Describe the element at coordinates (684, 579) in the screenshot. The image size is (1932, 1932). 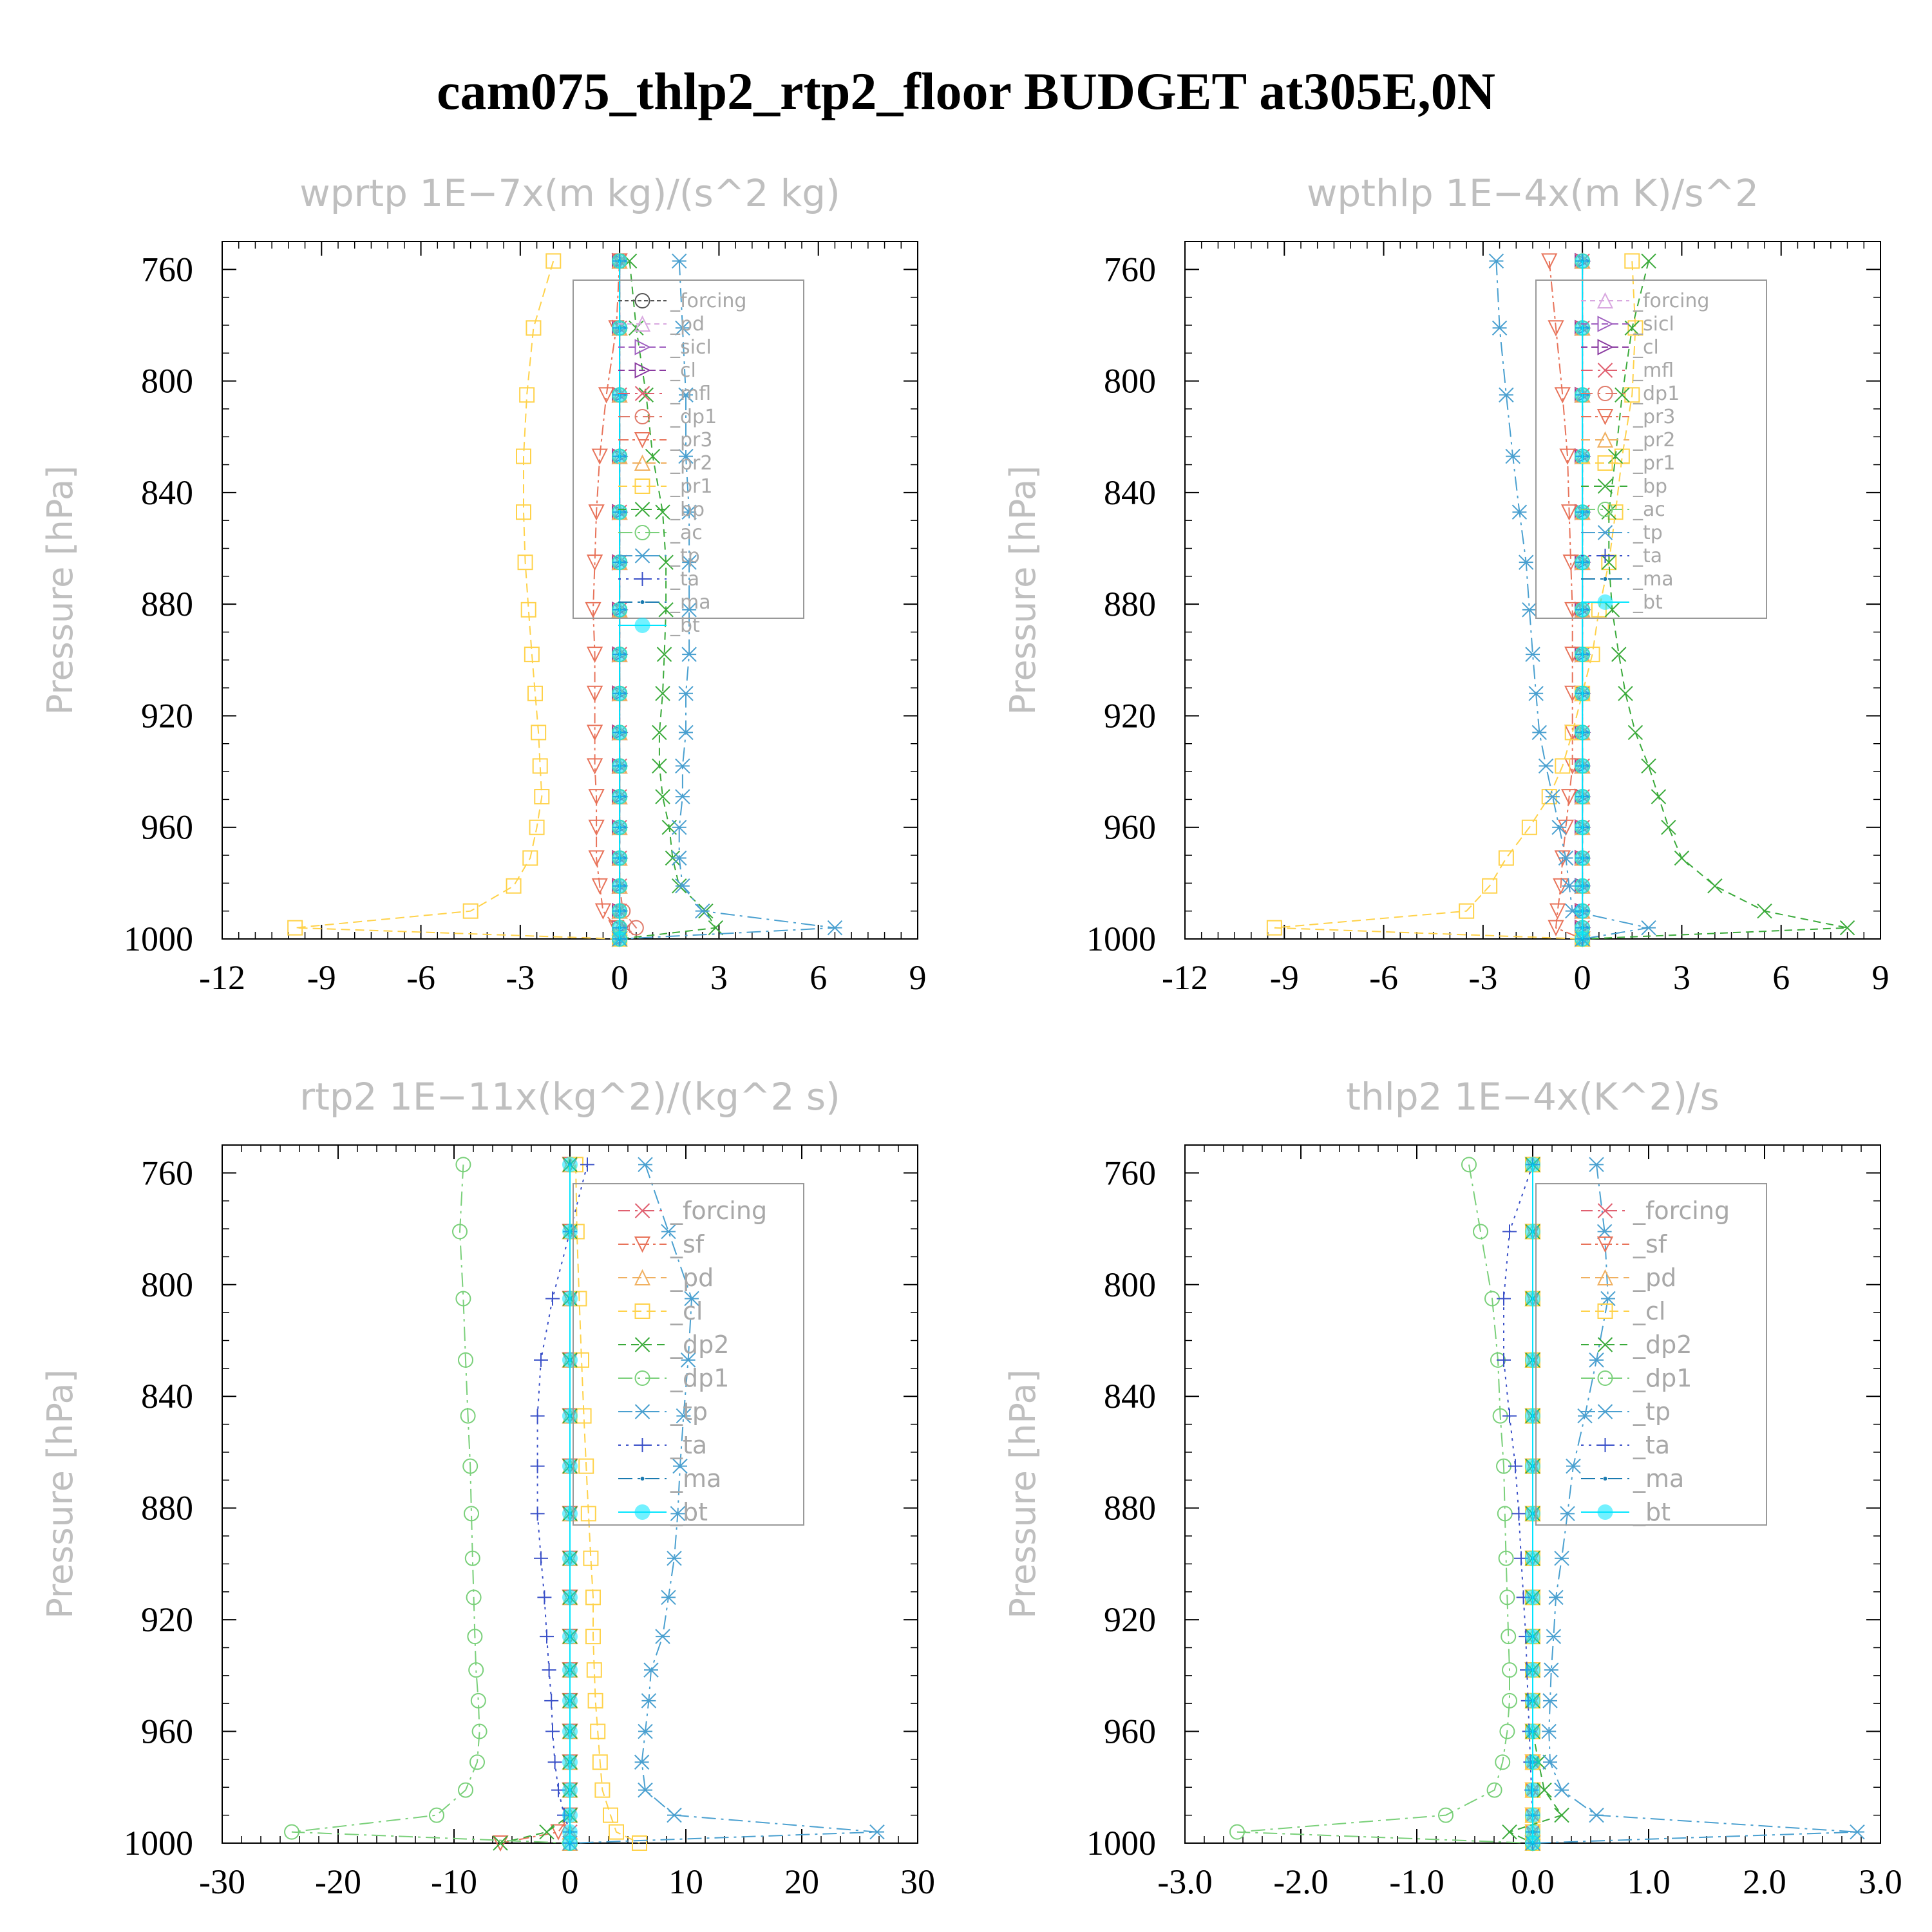
I see `legend-label: _ta` at that location.